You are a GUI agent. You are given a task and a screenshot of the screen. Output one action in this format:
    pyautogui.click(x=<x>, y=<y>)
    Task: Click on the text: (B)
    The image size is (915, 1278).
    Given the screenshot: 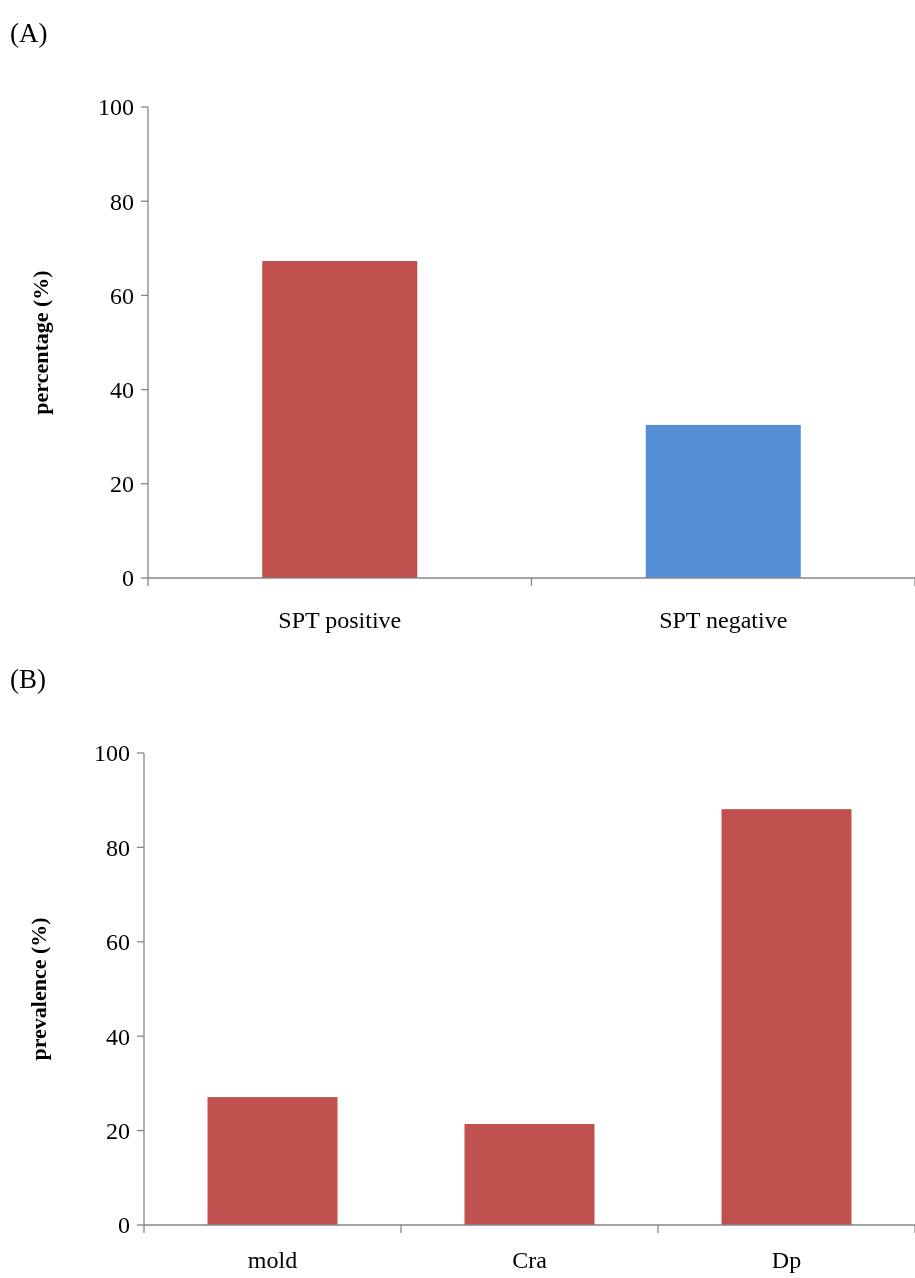 What is the action you would take?
    pyautogui.click(x=28, y=679)
    